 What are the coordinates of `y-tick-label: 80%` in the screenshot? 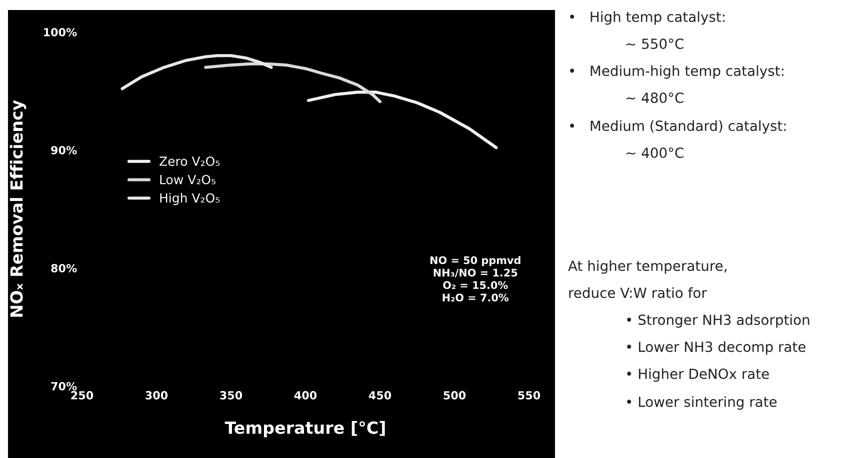 It's located at (64, 268).